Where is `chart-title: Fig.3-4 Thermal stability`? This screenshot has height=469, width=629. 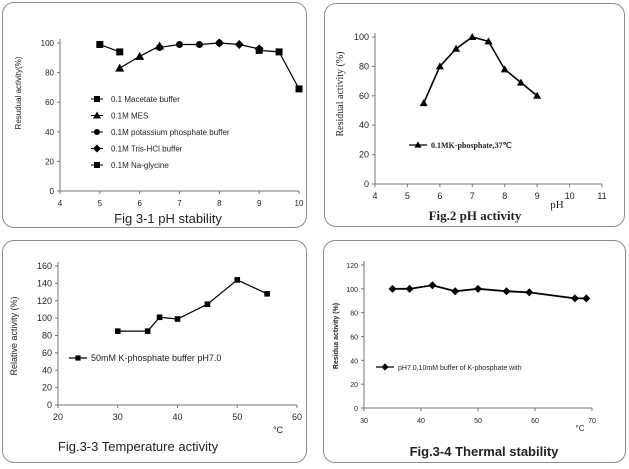
chart-title: Fig.3-4 Thermal stability is located at coordinates (485, 451).